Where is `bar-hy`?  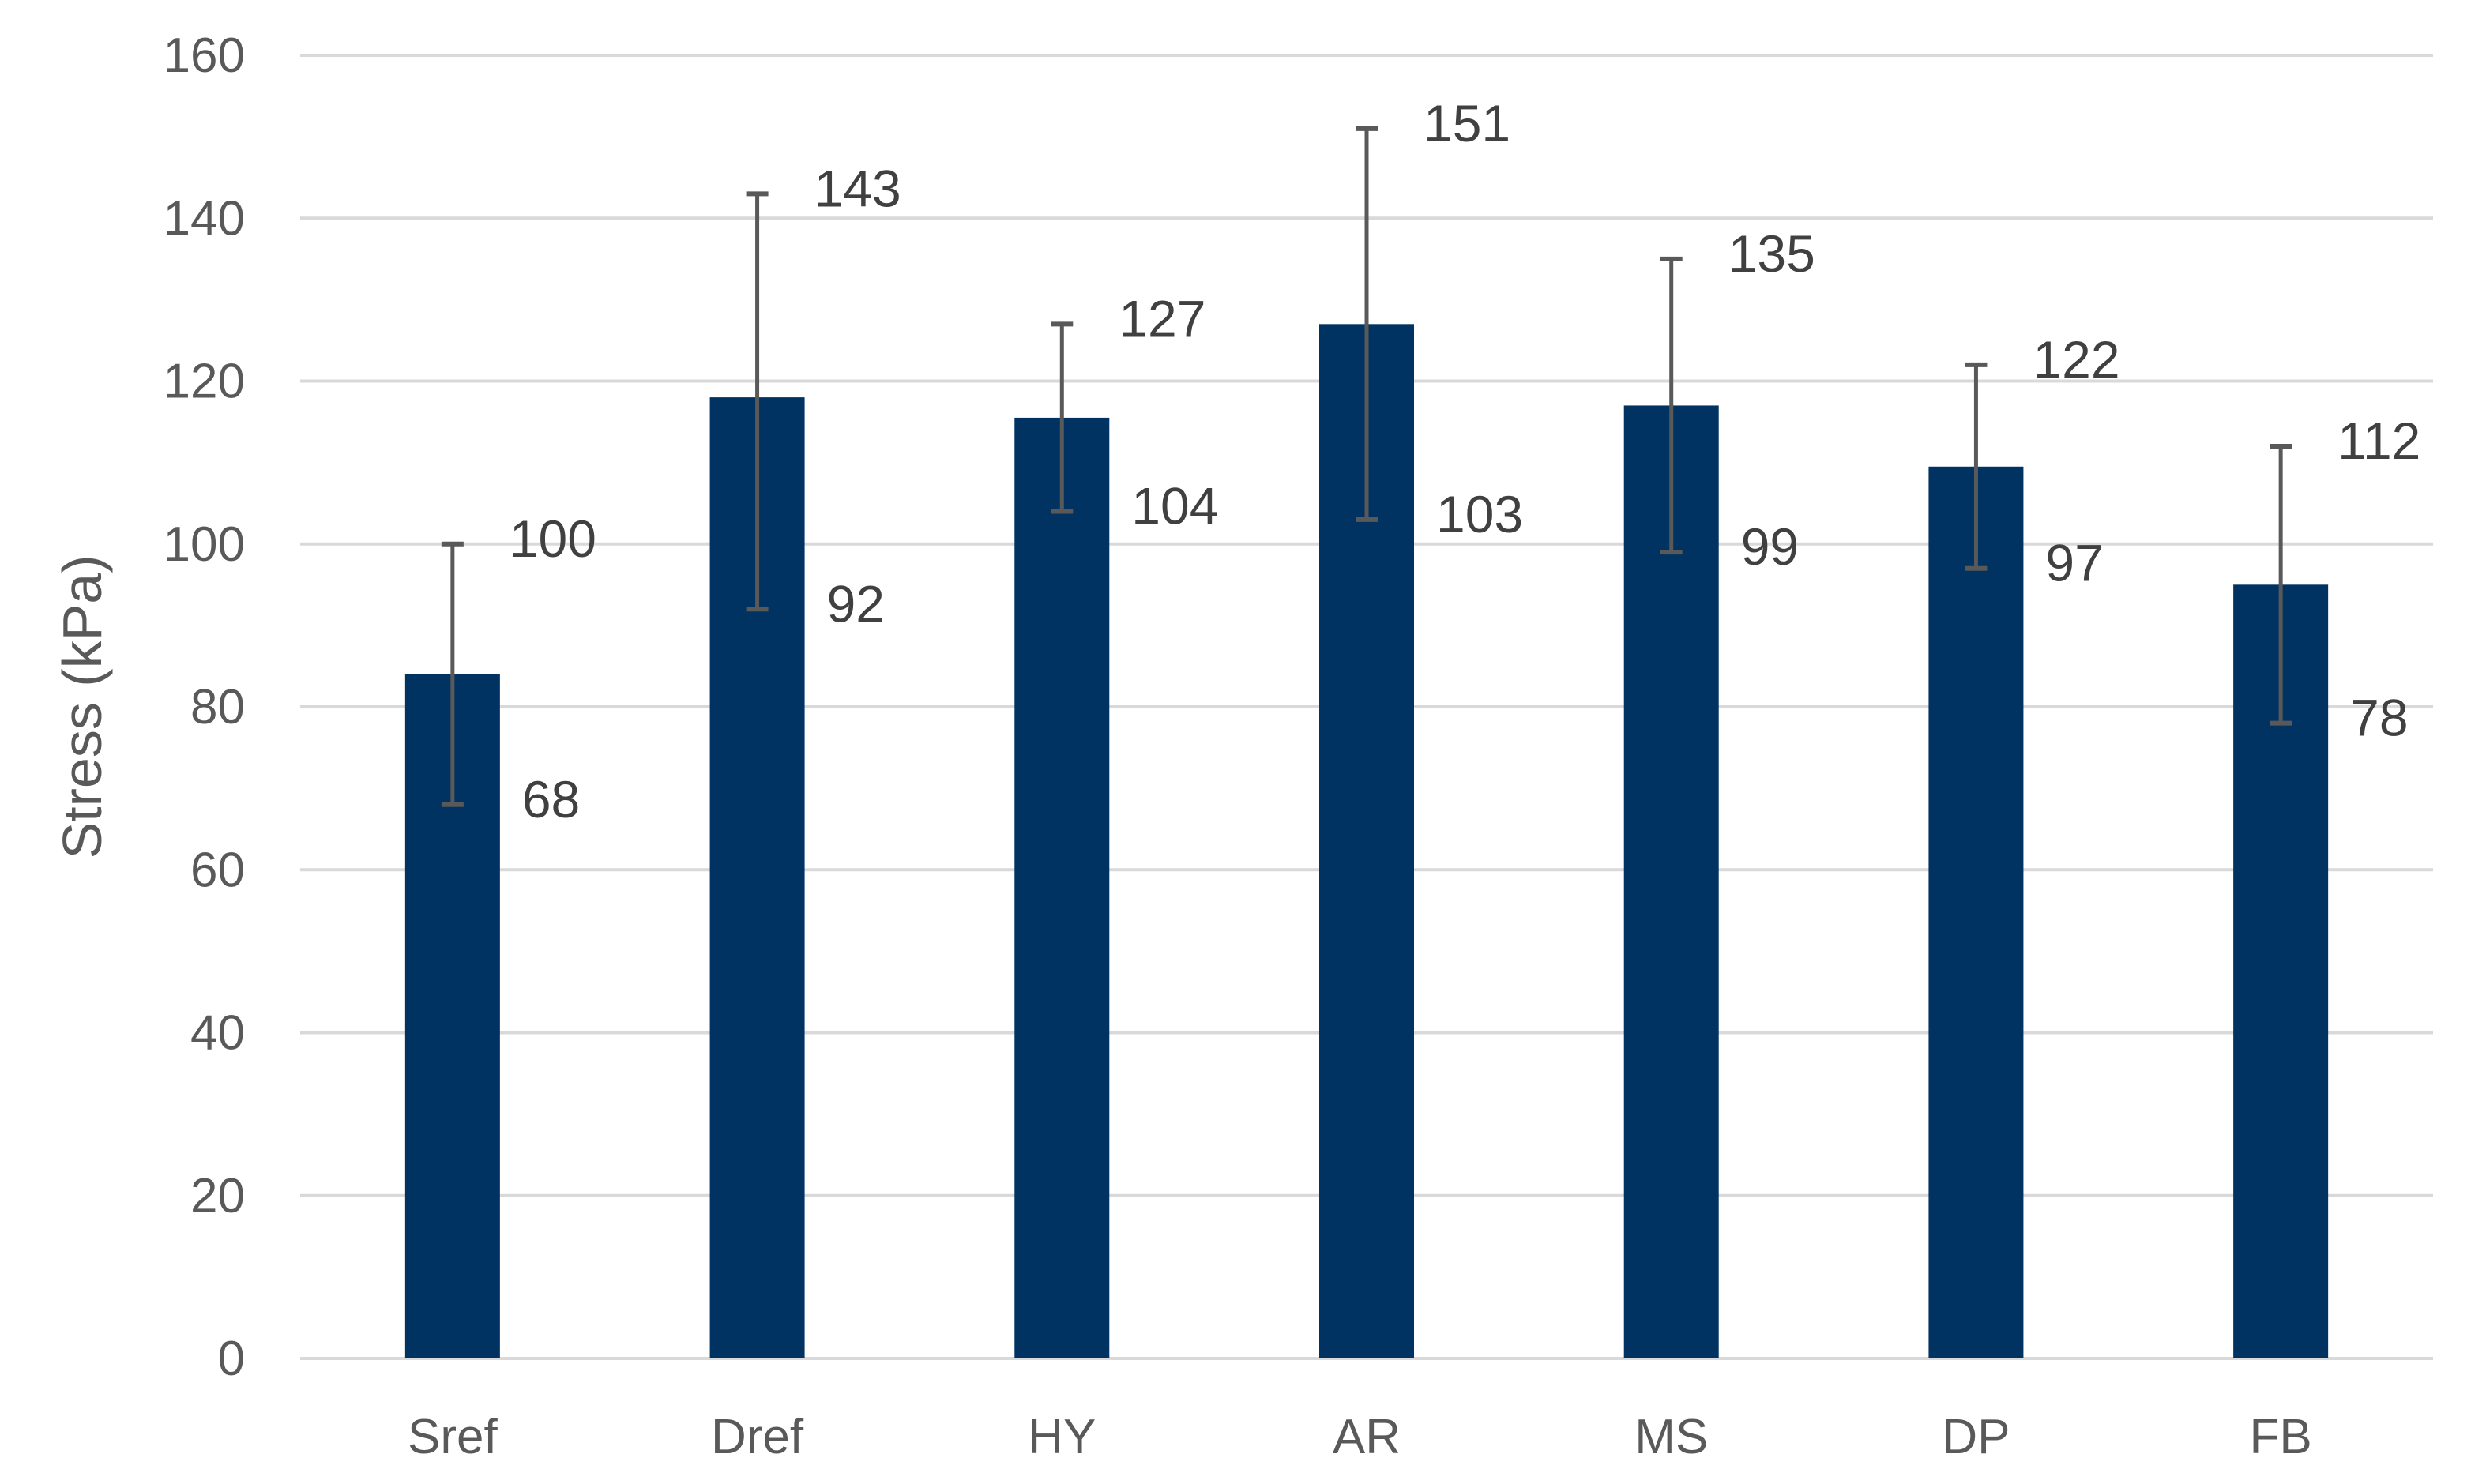
bar-hy is located at coordinates (1062, 888).